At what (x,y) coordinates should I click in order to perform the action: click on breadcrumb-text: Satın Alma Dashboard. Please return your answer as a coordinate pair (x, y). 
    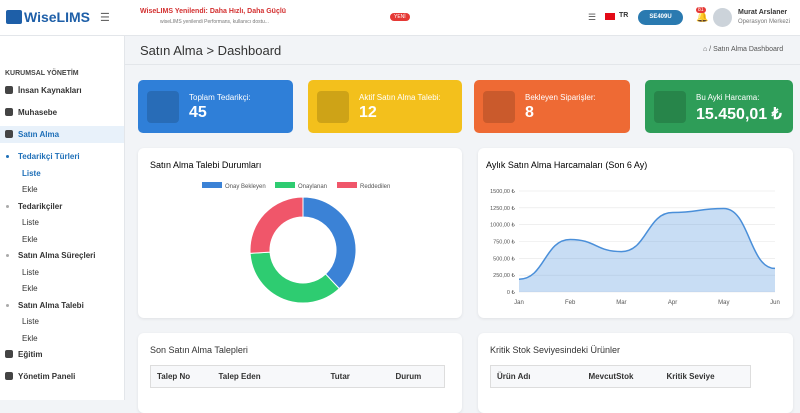
    Looking at the image, I should click on (748, 49).